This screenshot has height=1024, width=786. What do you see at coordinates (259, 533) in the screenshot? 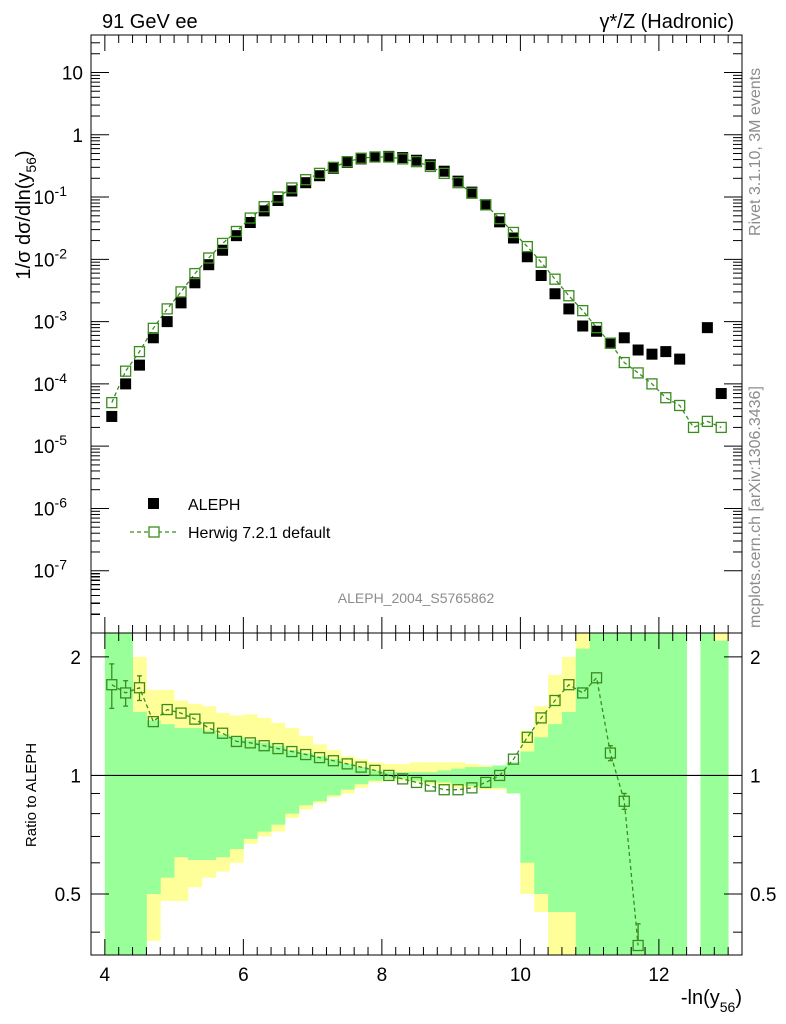
I see `legend-label-herwig: Herwig 7.2.1 default` at bounding box center [259, 533].